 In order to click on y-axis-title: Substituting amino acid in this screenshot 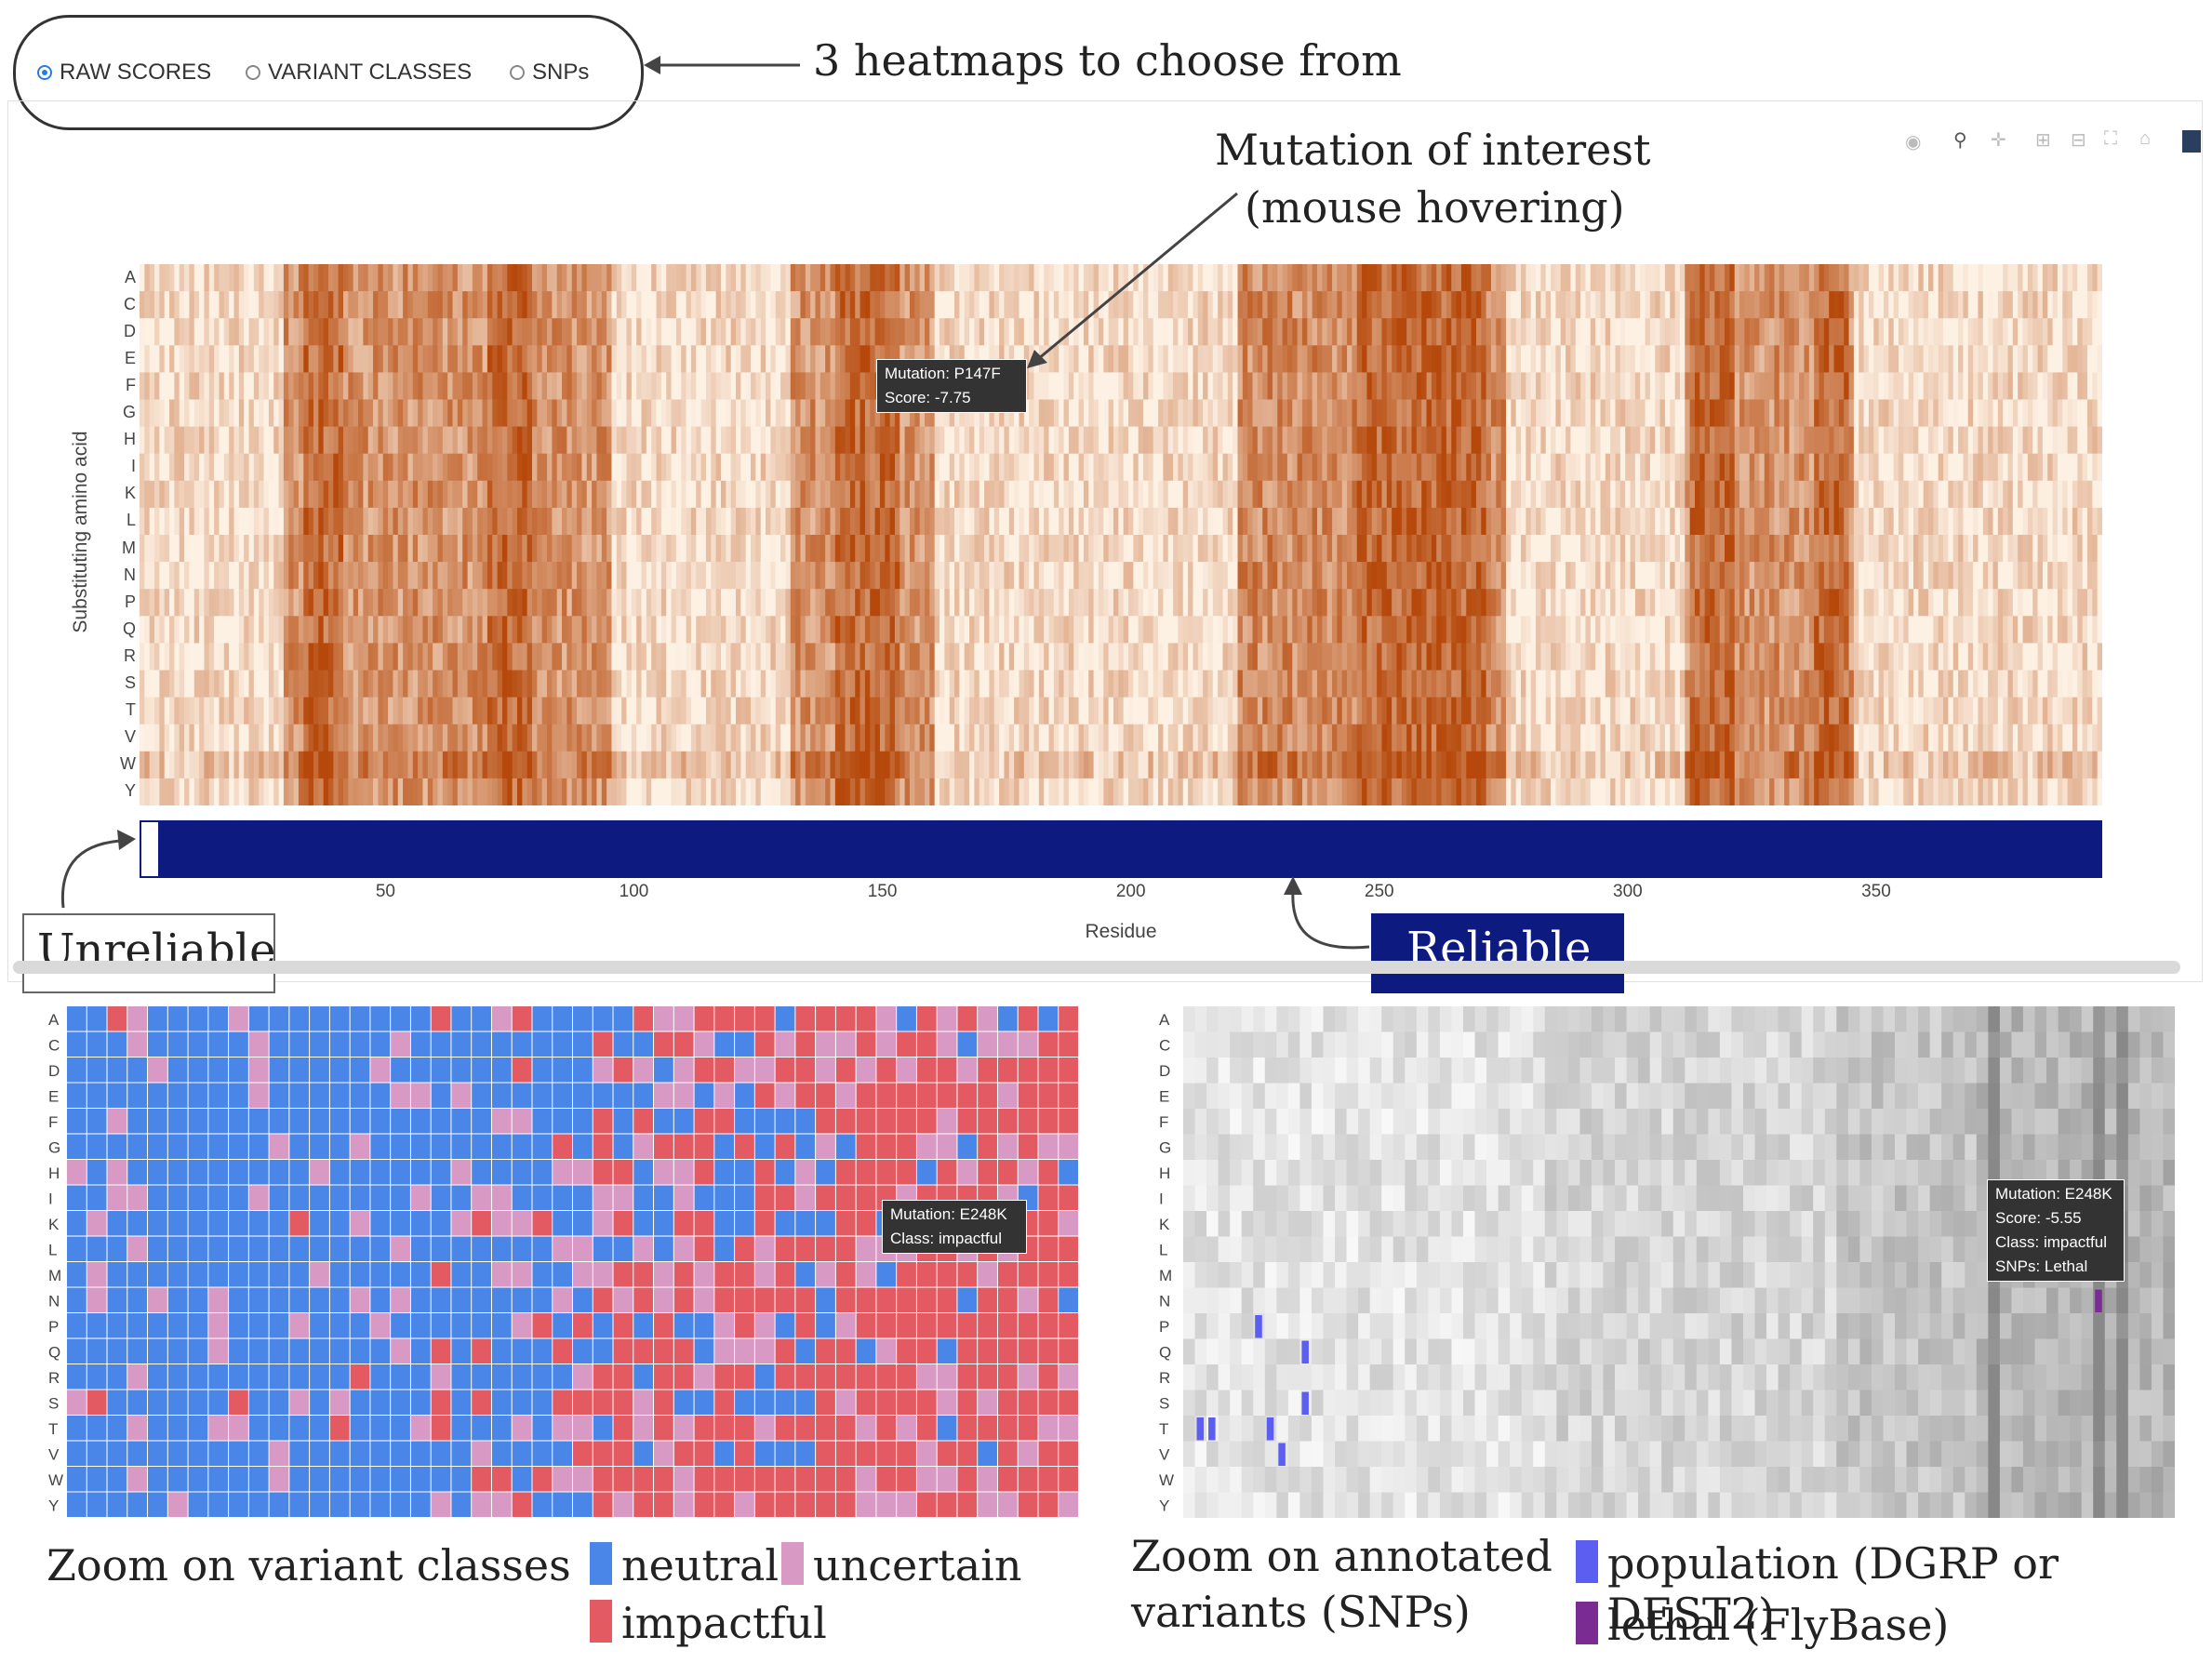, I will do `click(81, 532)`.